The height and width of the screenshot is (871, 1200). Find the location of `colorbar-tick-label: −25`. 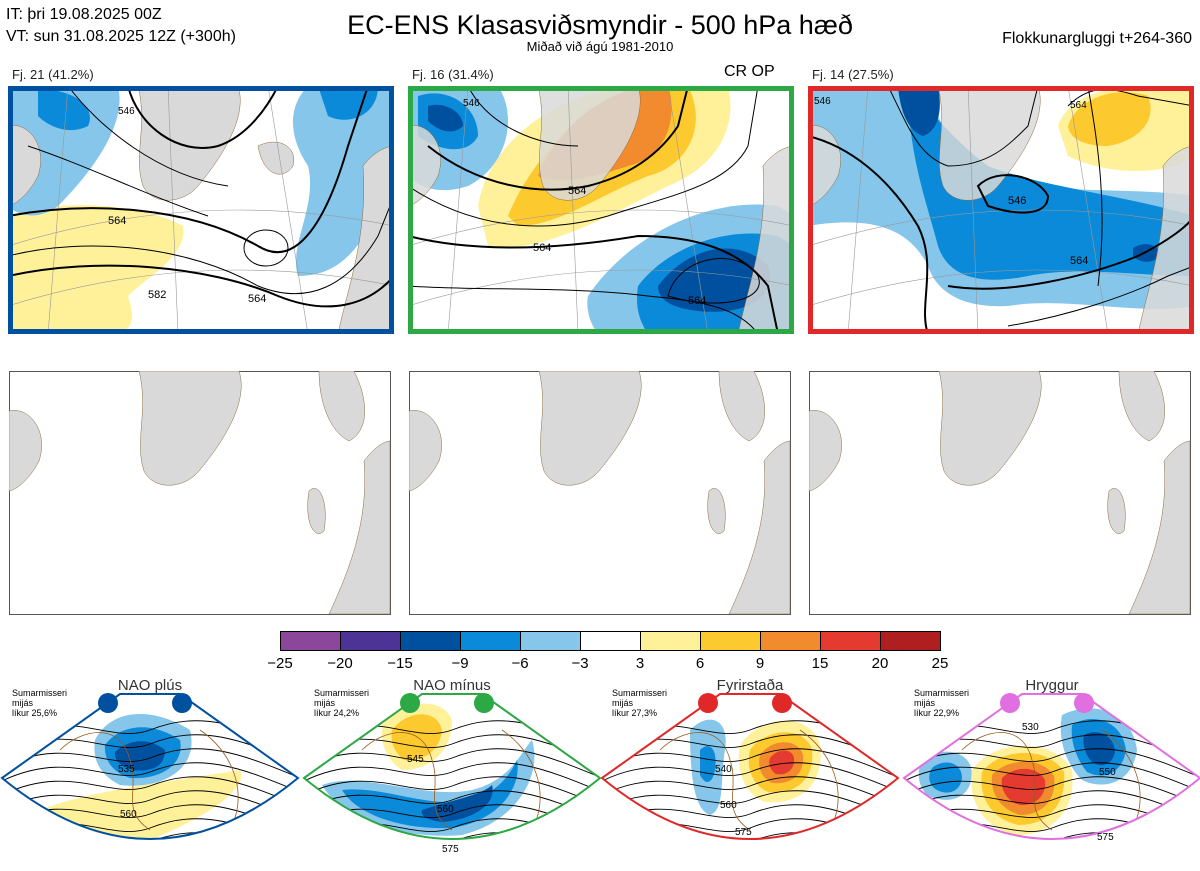

colorbar-tick-label: −25 is located at coordinates (280, 663).